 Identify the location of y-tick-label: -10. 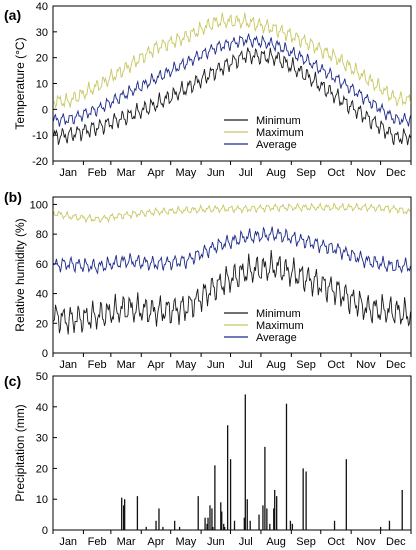
(40, 136).